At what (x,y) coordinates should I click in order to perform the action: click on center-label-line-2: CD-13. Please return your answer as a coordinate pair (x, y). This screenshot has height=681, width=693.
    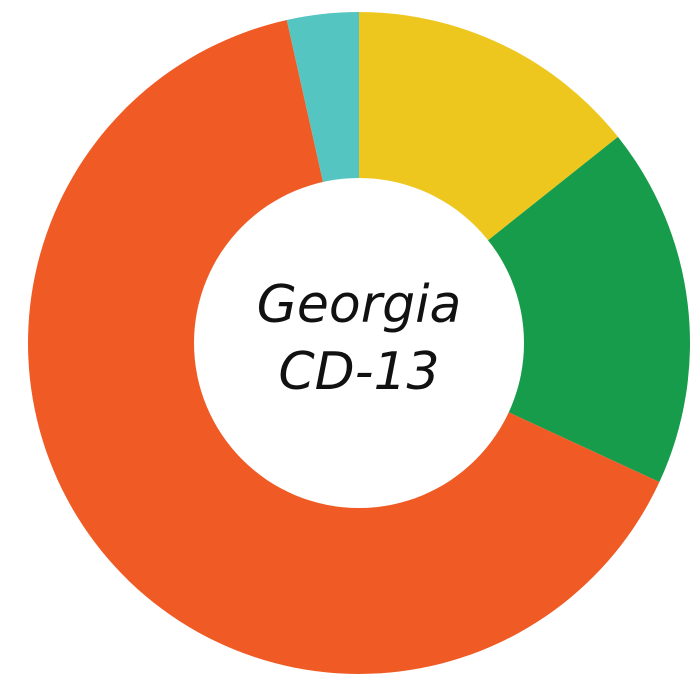
    Looking at the image, I should click on (358, 372).